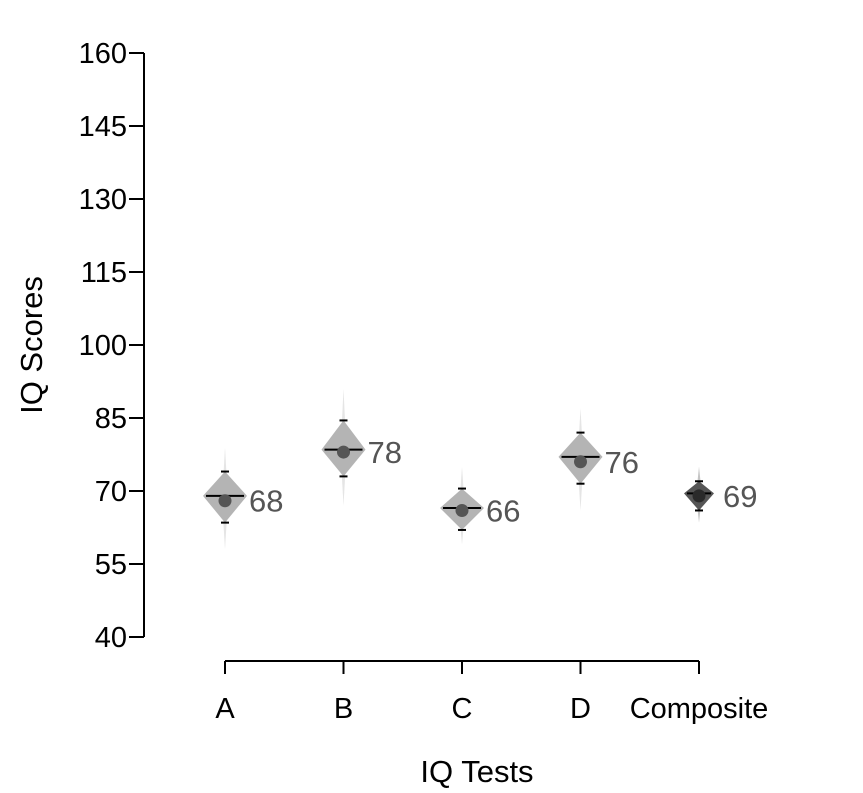 The image size is (863, 793). I want to click on x-axis: A B C D Composite, so click(492, 692).